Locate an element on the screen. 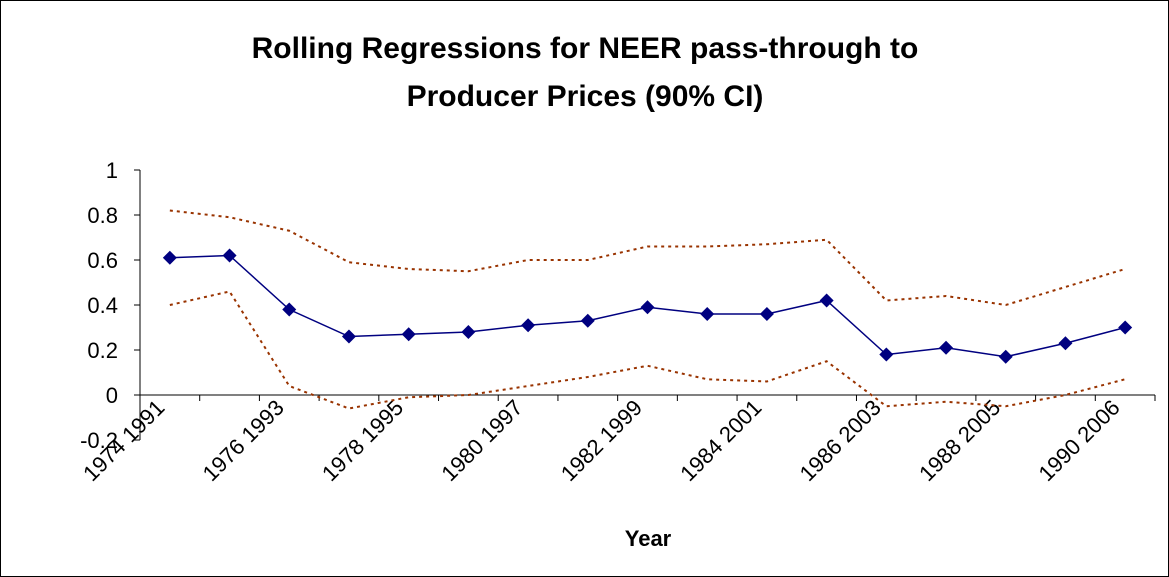 The height and width of the screenshot is (577, 1169). chart-title: Producer Prices (90% CI) is located at coordinates (585, 96).